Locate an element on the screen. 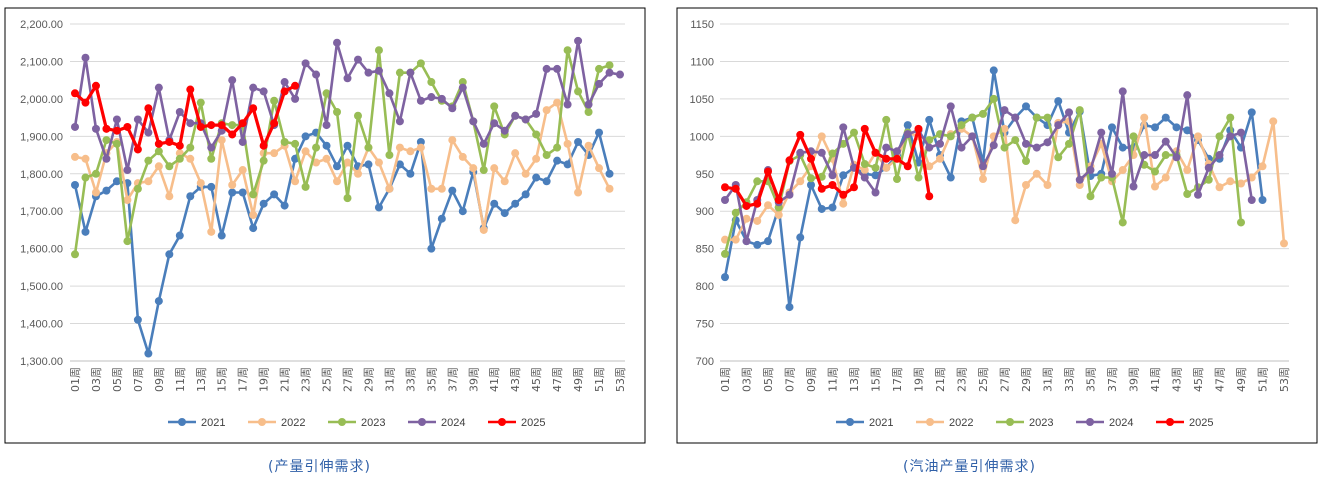  legend-label-2022: 2022 is located at coordinates (961, 423).